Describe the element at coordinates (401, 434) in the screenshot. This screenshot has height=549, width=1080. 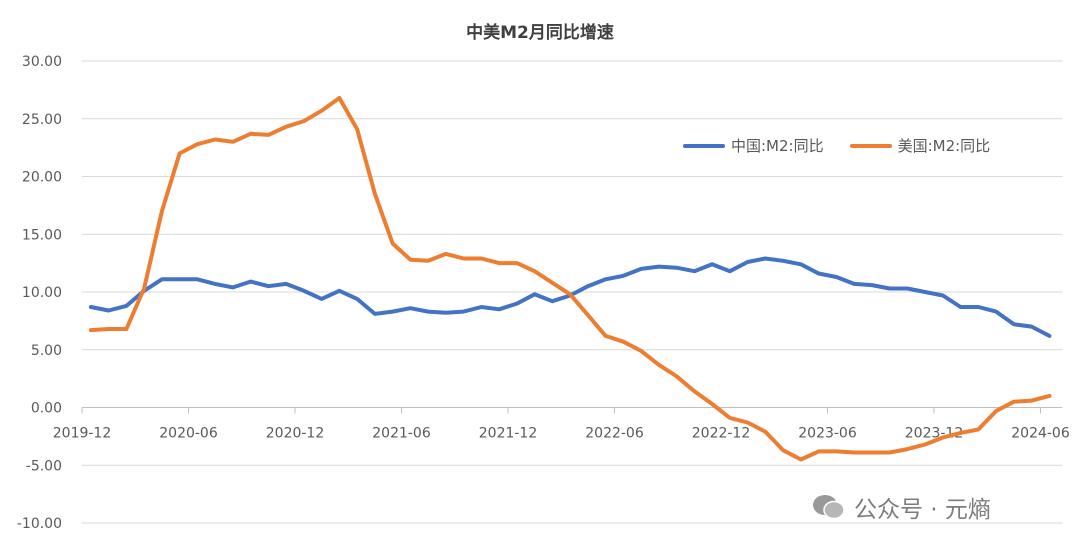
I see `x-tick-label: 2021-06` at that location.